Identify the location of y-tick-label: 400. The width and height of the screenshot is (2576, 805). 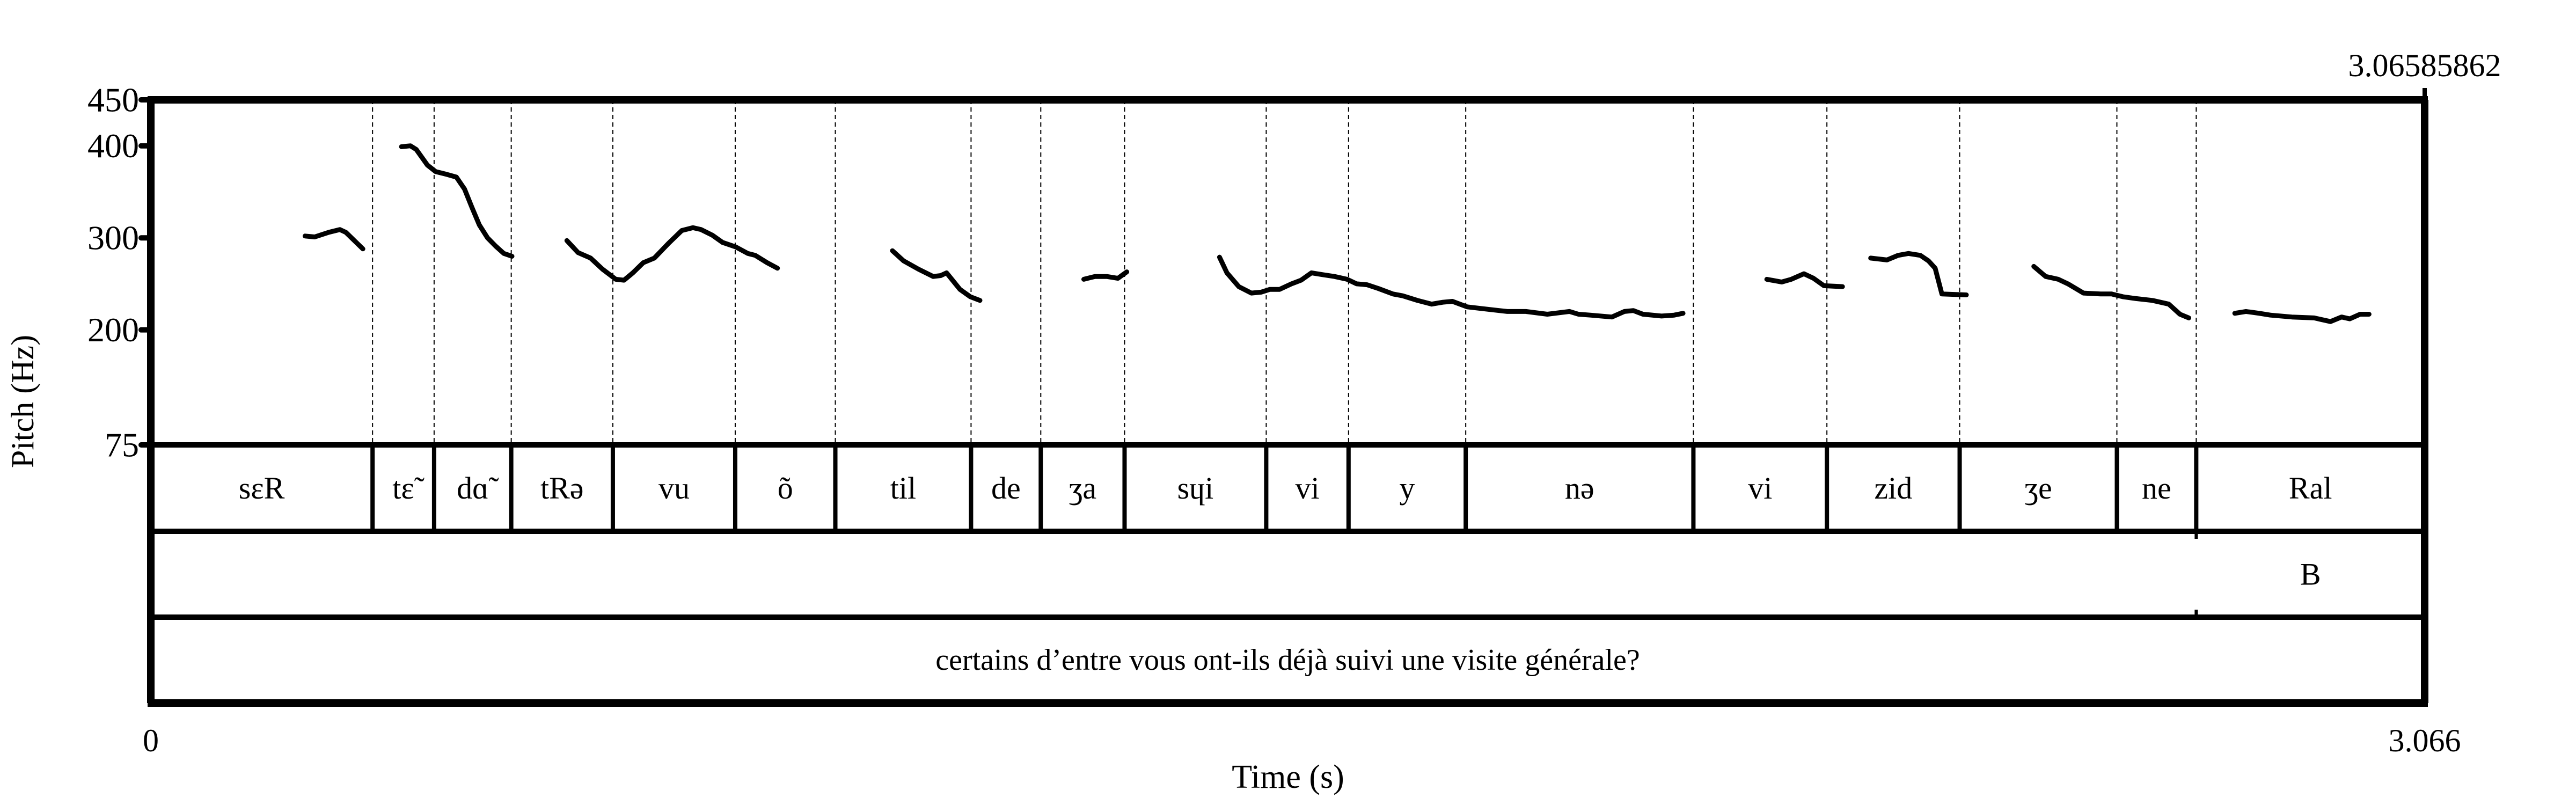
(113, 146).